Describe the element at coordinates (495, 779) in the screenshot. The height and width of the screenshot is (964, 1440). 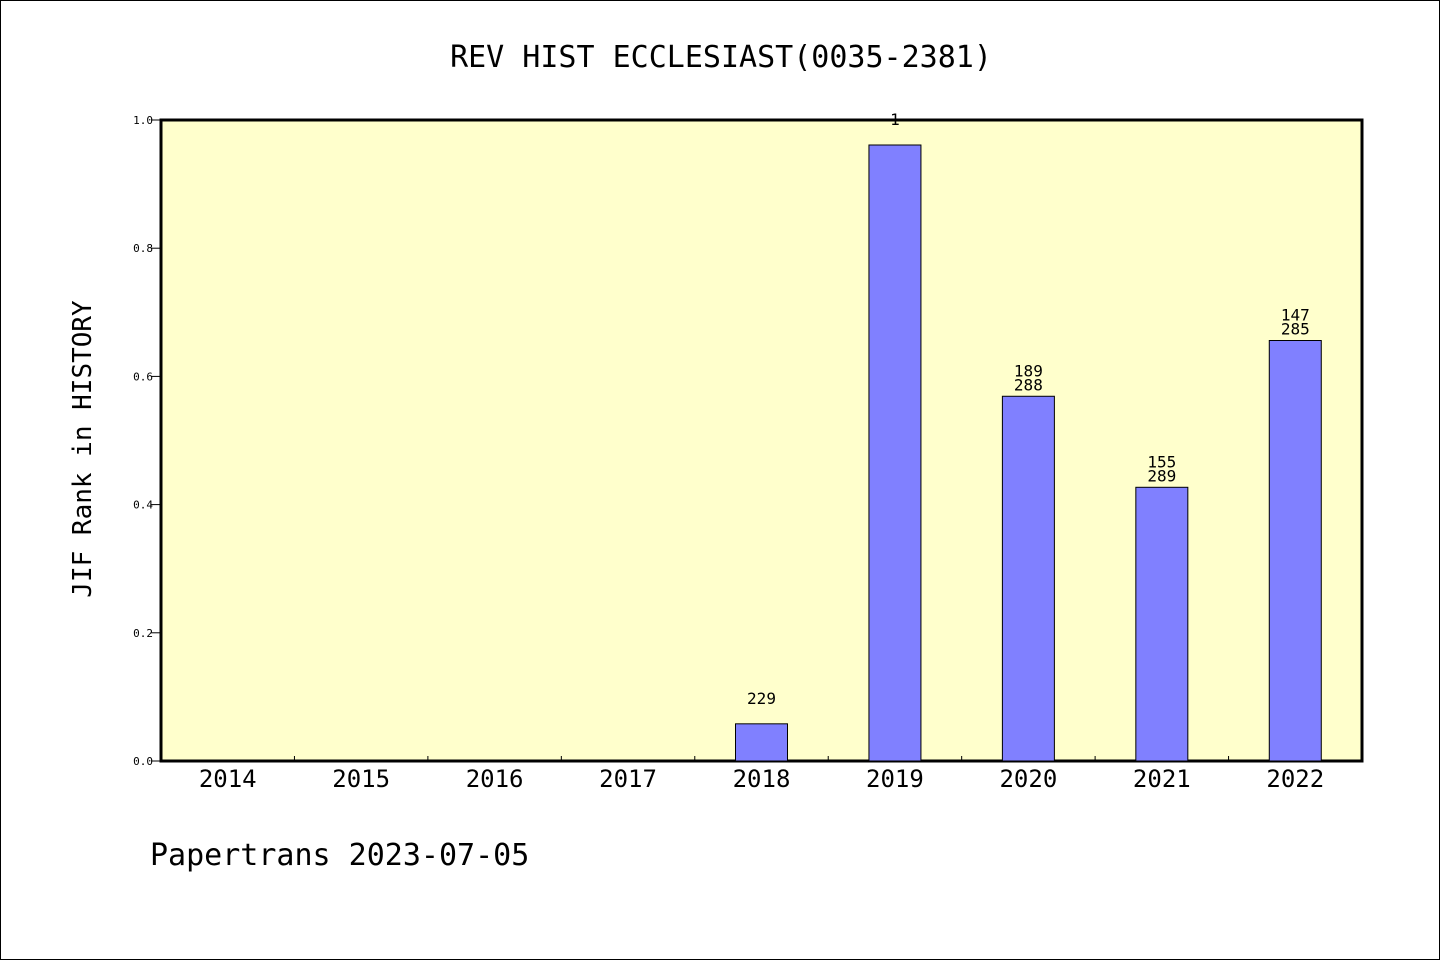
I see `x-tick-label: 2016` at that location.